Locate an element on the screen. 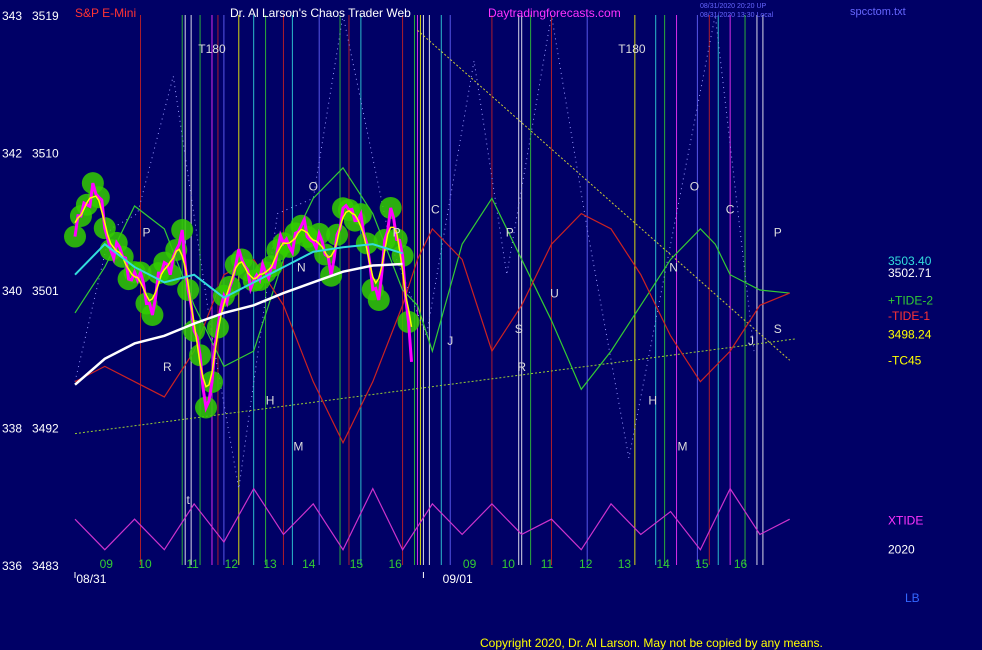 Image resolution: width=982 pixels, height=650 pixels. hour-label-6: 15 is located at coordinates (357, 564).